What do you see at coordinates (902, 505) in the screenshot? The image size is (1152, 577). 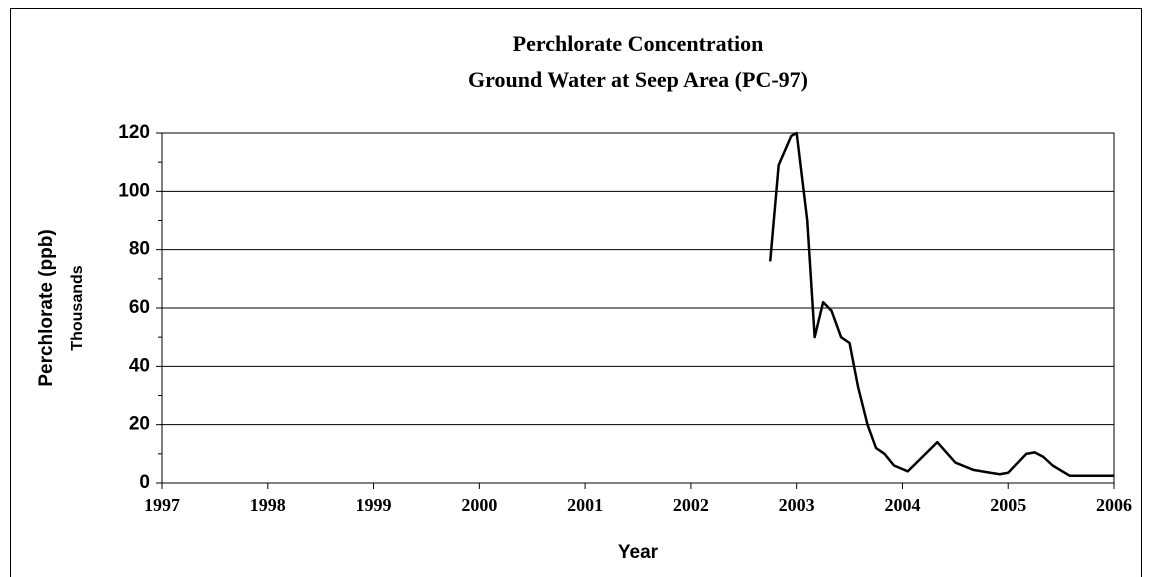 I see `x-tick-label: 2004` at bounding box center [902, 505].